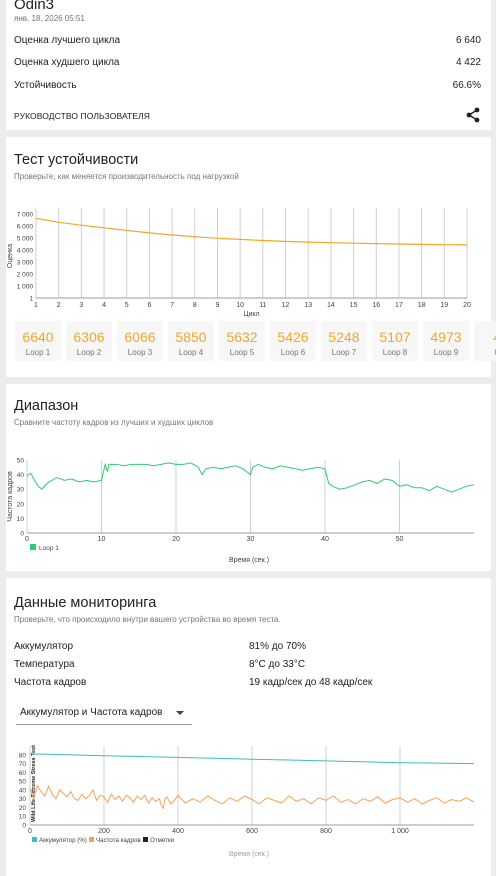 The image size is (496, 876). What do you see at coordinates (76, 160) in the screenshot?
I see `stability-title: Тест устойчивости` at bounding box center [76, 160].